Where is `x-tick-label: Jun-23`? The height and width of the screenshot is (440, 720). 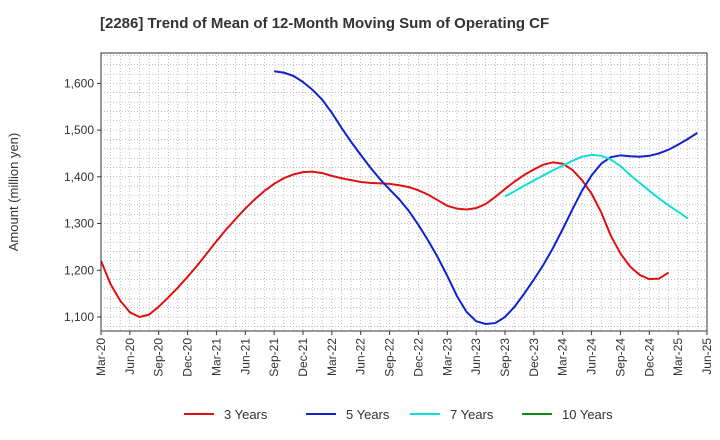 x-tick-label: Jun-23 is located at coordinates (476, 356).